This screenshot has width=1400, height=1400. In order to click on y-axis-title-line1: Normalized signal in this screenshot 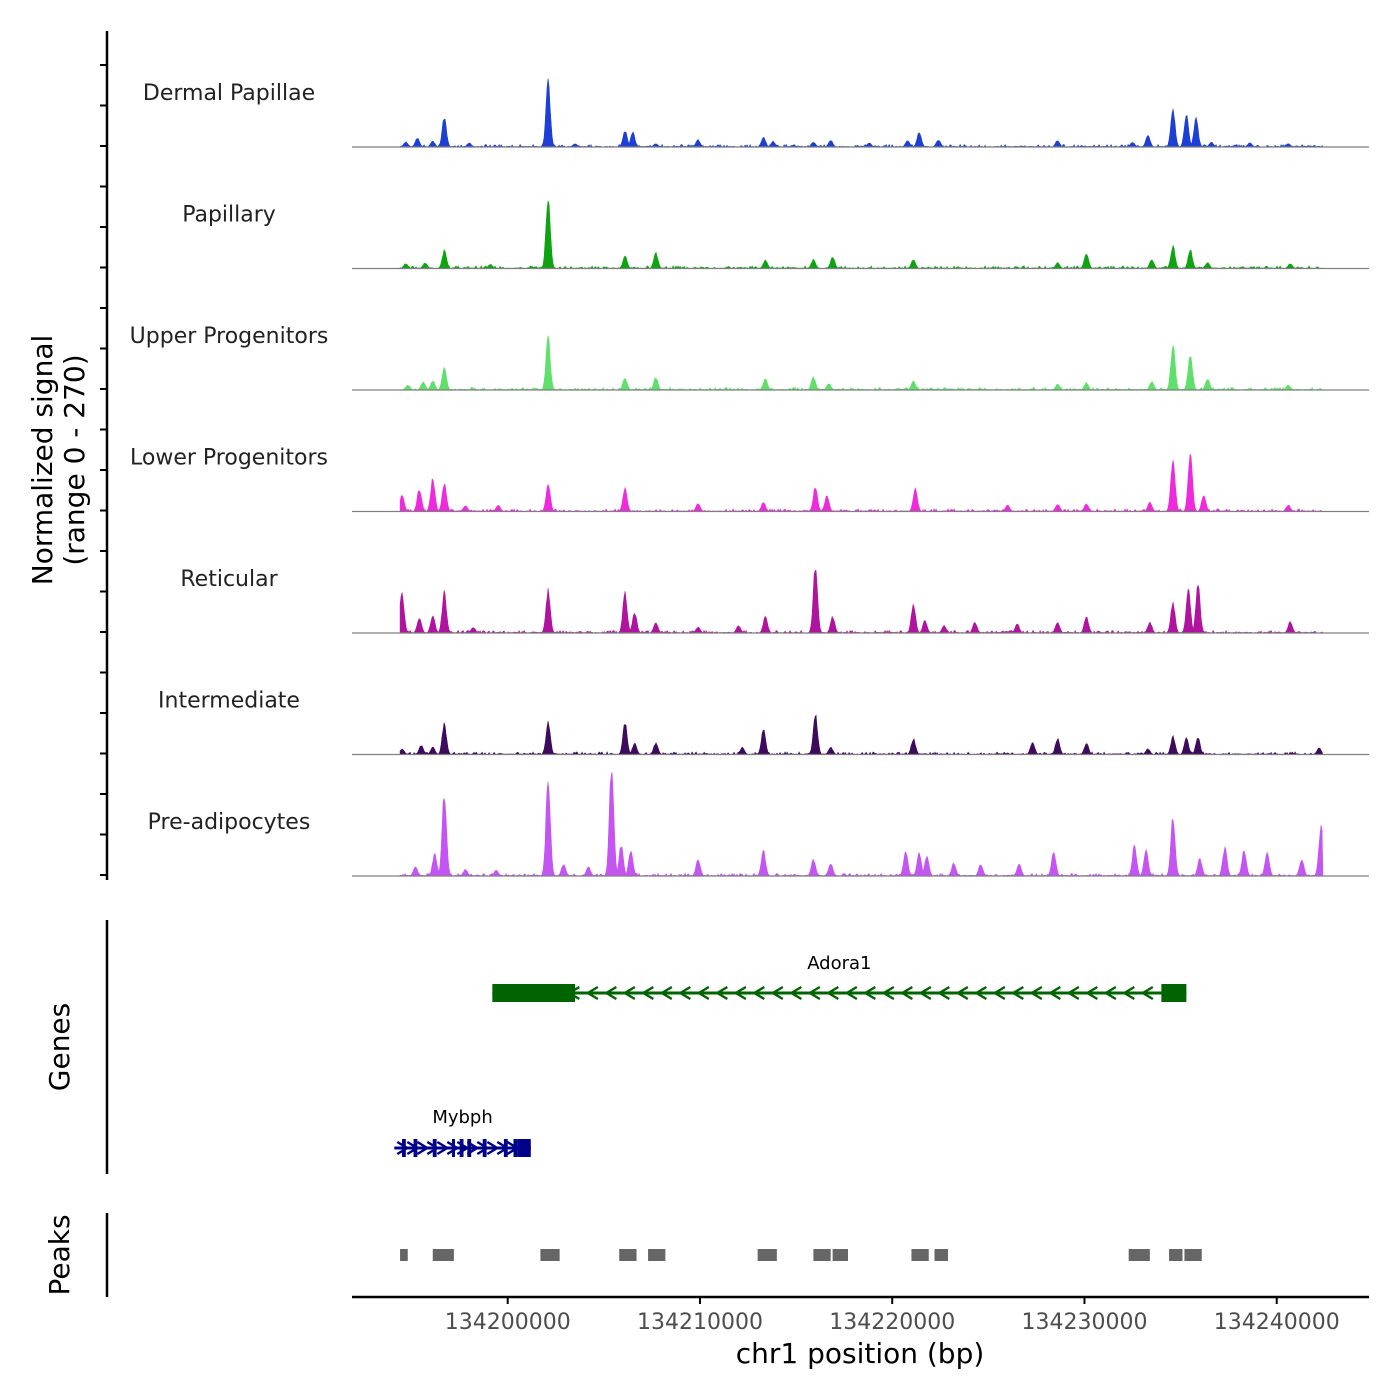, I will do `click(42, 460)`.